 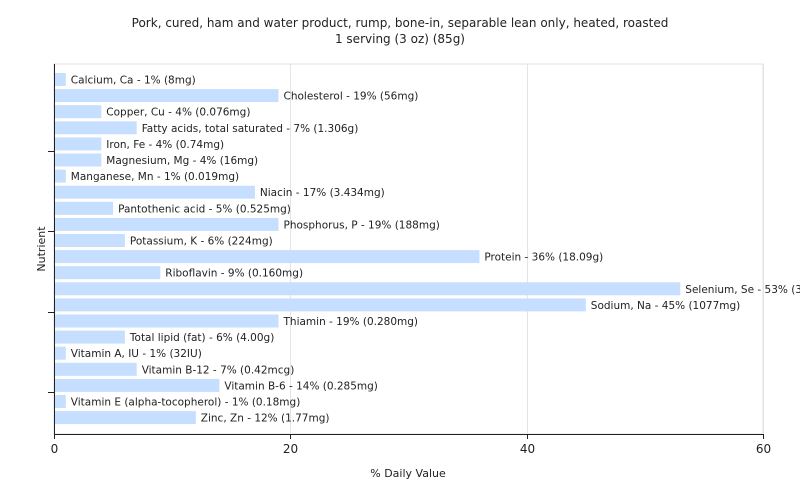 I want to click on bar-label: Cholesterol - 19% (56mg), so click(x=351, y=97).